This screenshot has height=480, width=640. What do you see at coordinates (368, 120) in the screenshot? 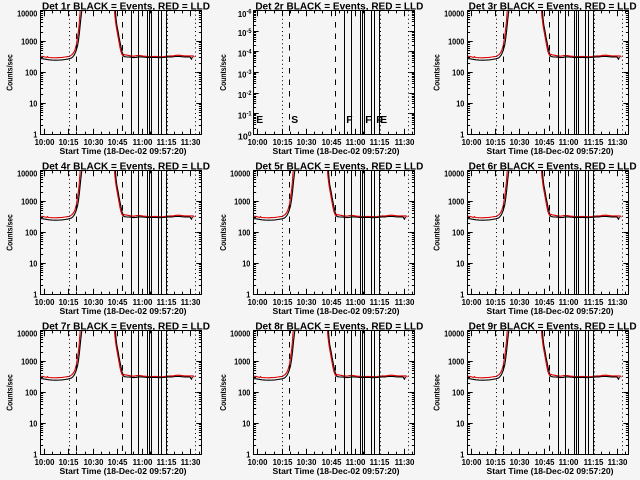
I see `svg-text: F` at bounding box center [368, 120].